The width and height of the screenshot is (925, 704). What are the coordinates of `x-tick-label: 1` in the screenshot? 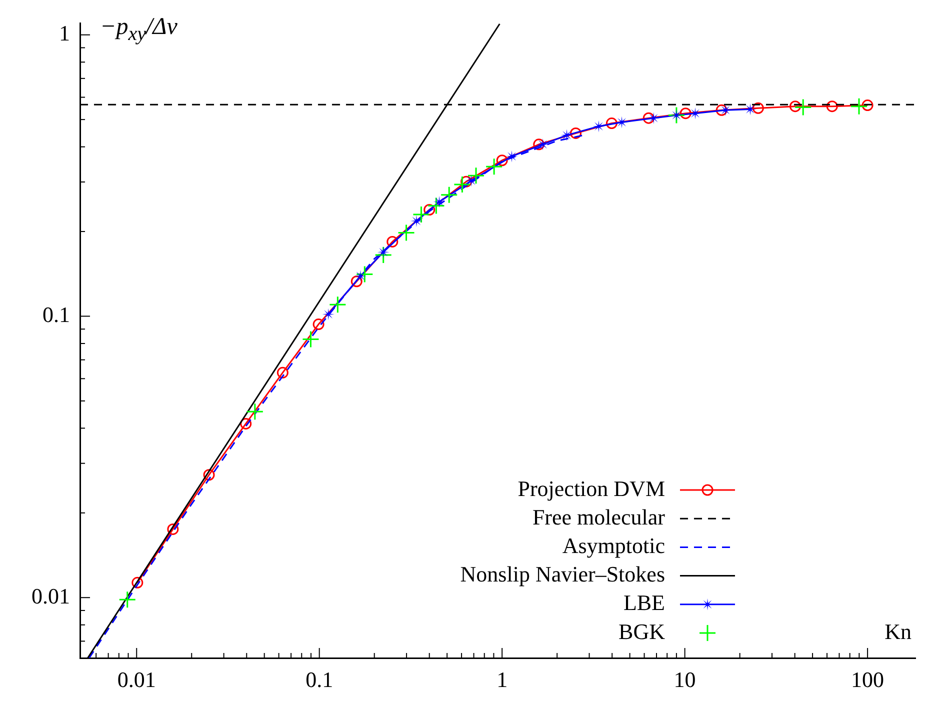 It's located at (502, 679).